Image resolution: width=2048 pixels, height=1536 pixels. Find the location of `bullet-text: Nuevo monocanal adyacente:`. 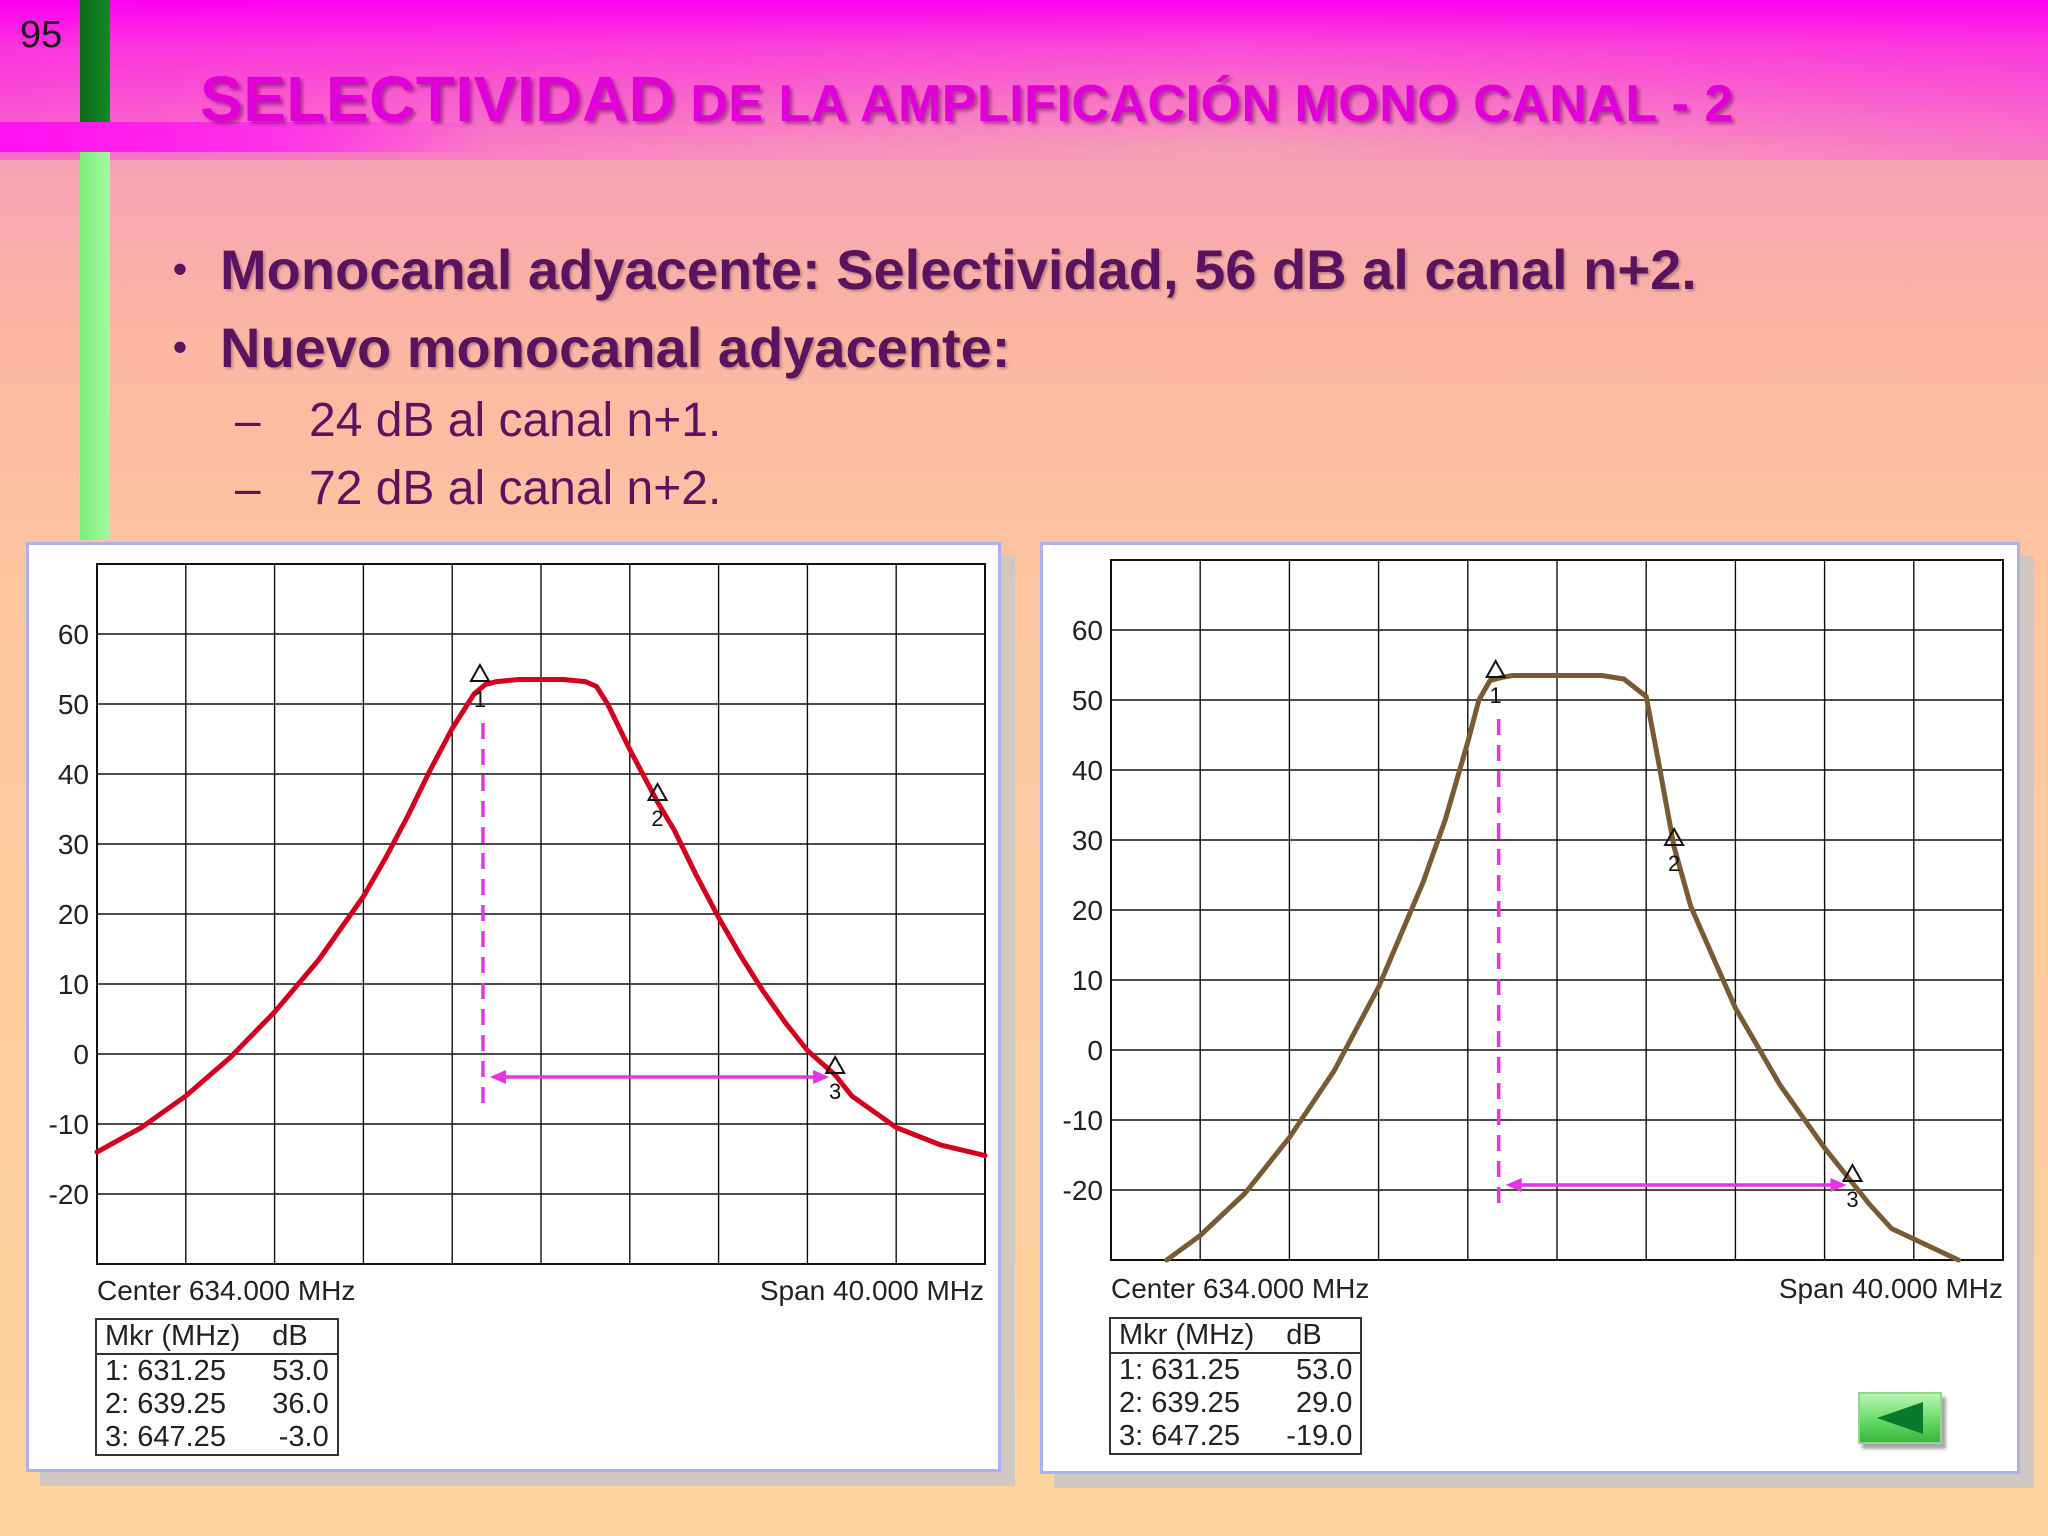

bullet-text: Nuevo monocanal adyacente: is located at coordinates (615, 347).